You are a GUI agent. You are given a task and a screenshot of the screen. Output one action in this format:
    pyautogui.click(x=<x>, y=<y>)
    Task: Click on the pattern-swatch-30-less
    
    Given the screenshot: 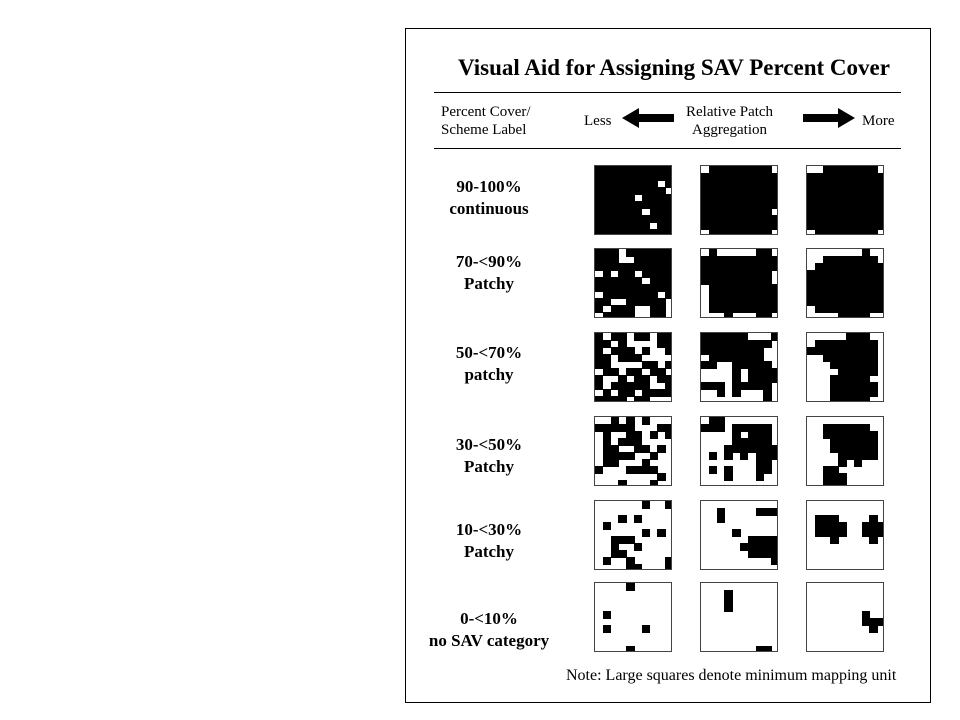 What is the action you would take?
    pyautogui.click(x=633, y=451)
    